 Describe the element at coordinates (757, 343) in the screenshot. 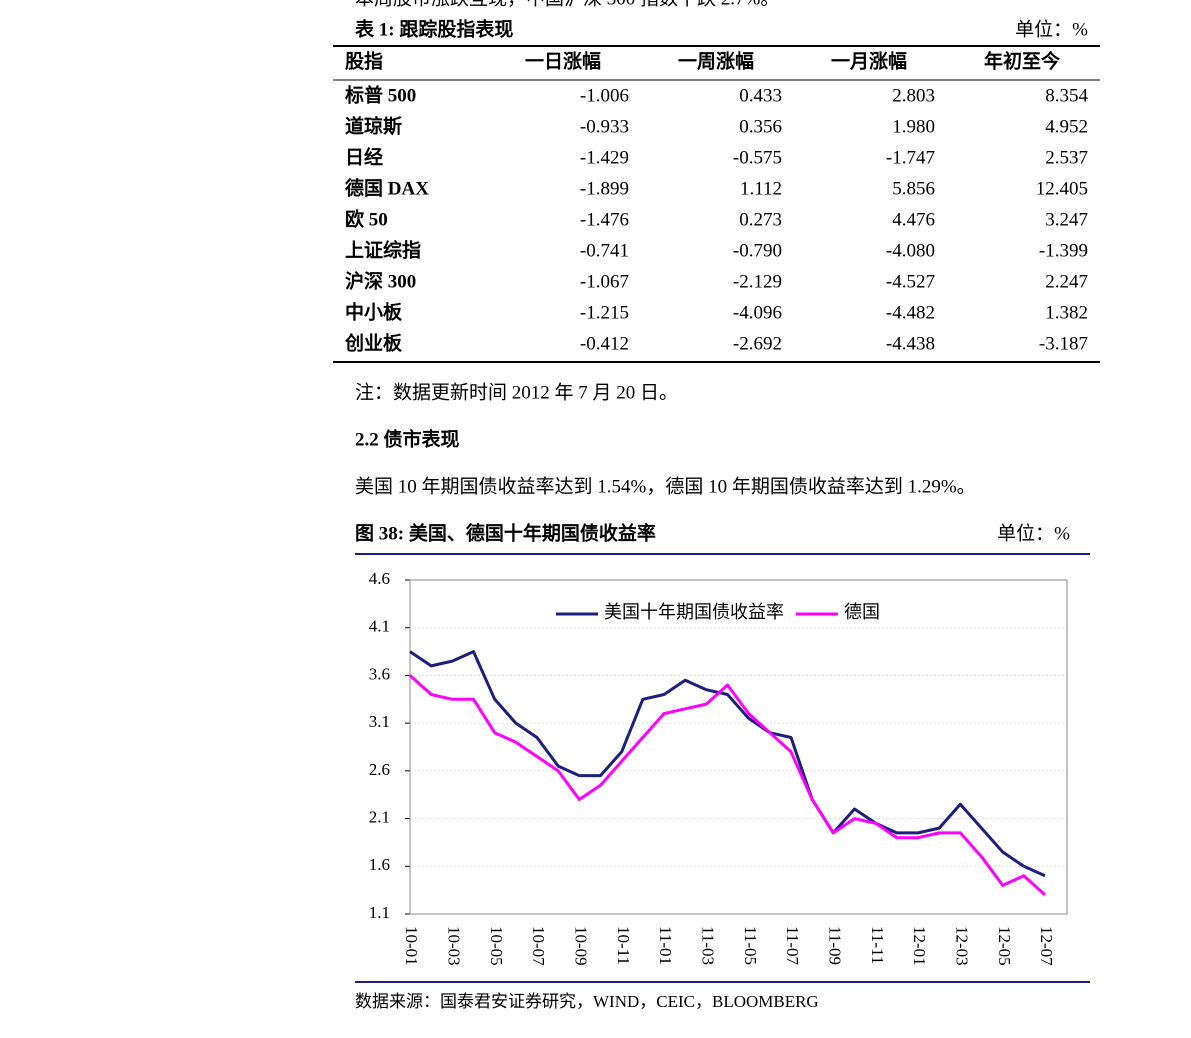

I see `table-cell: -2.692` at that location.